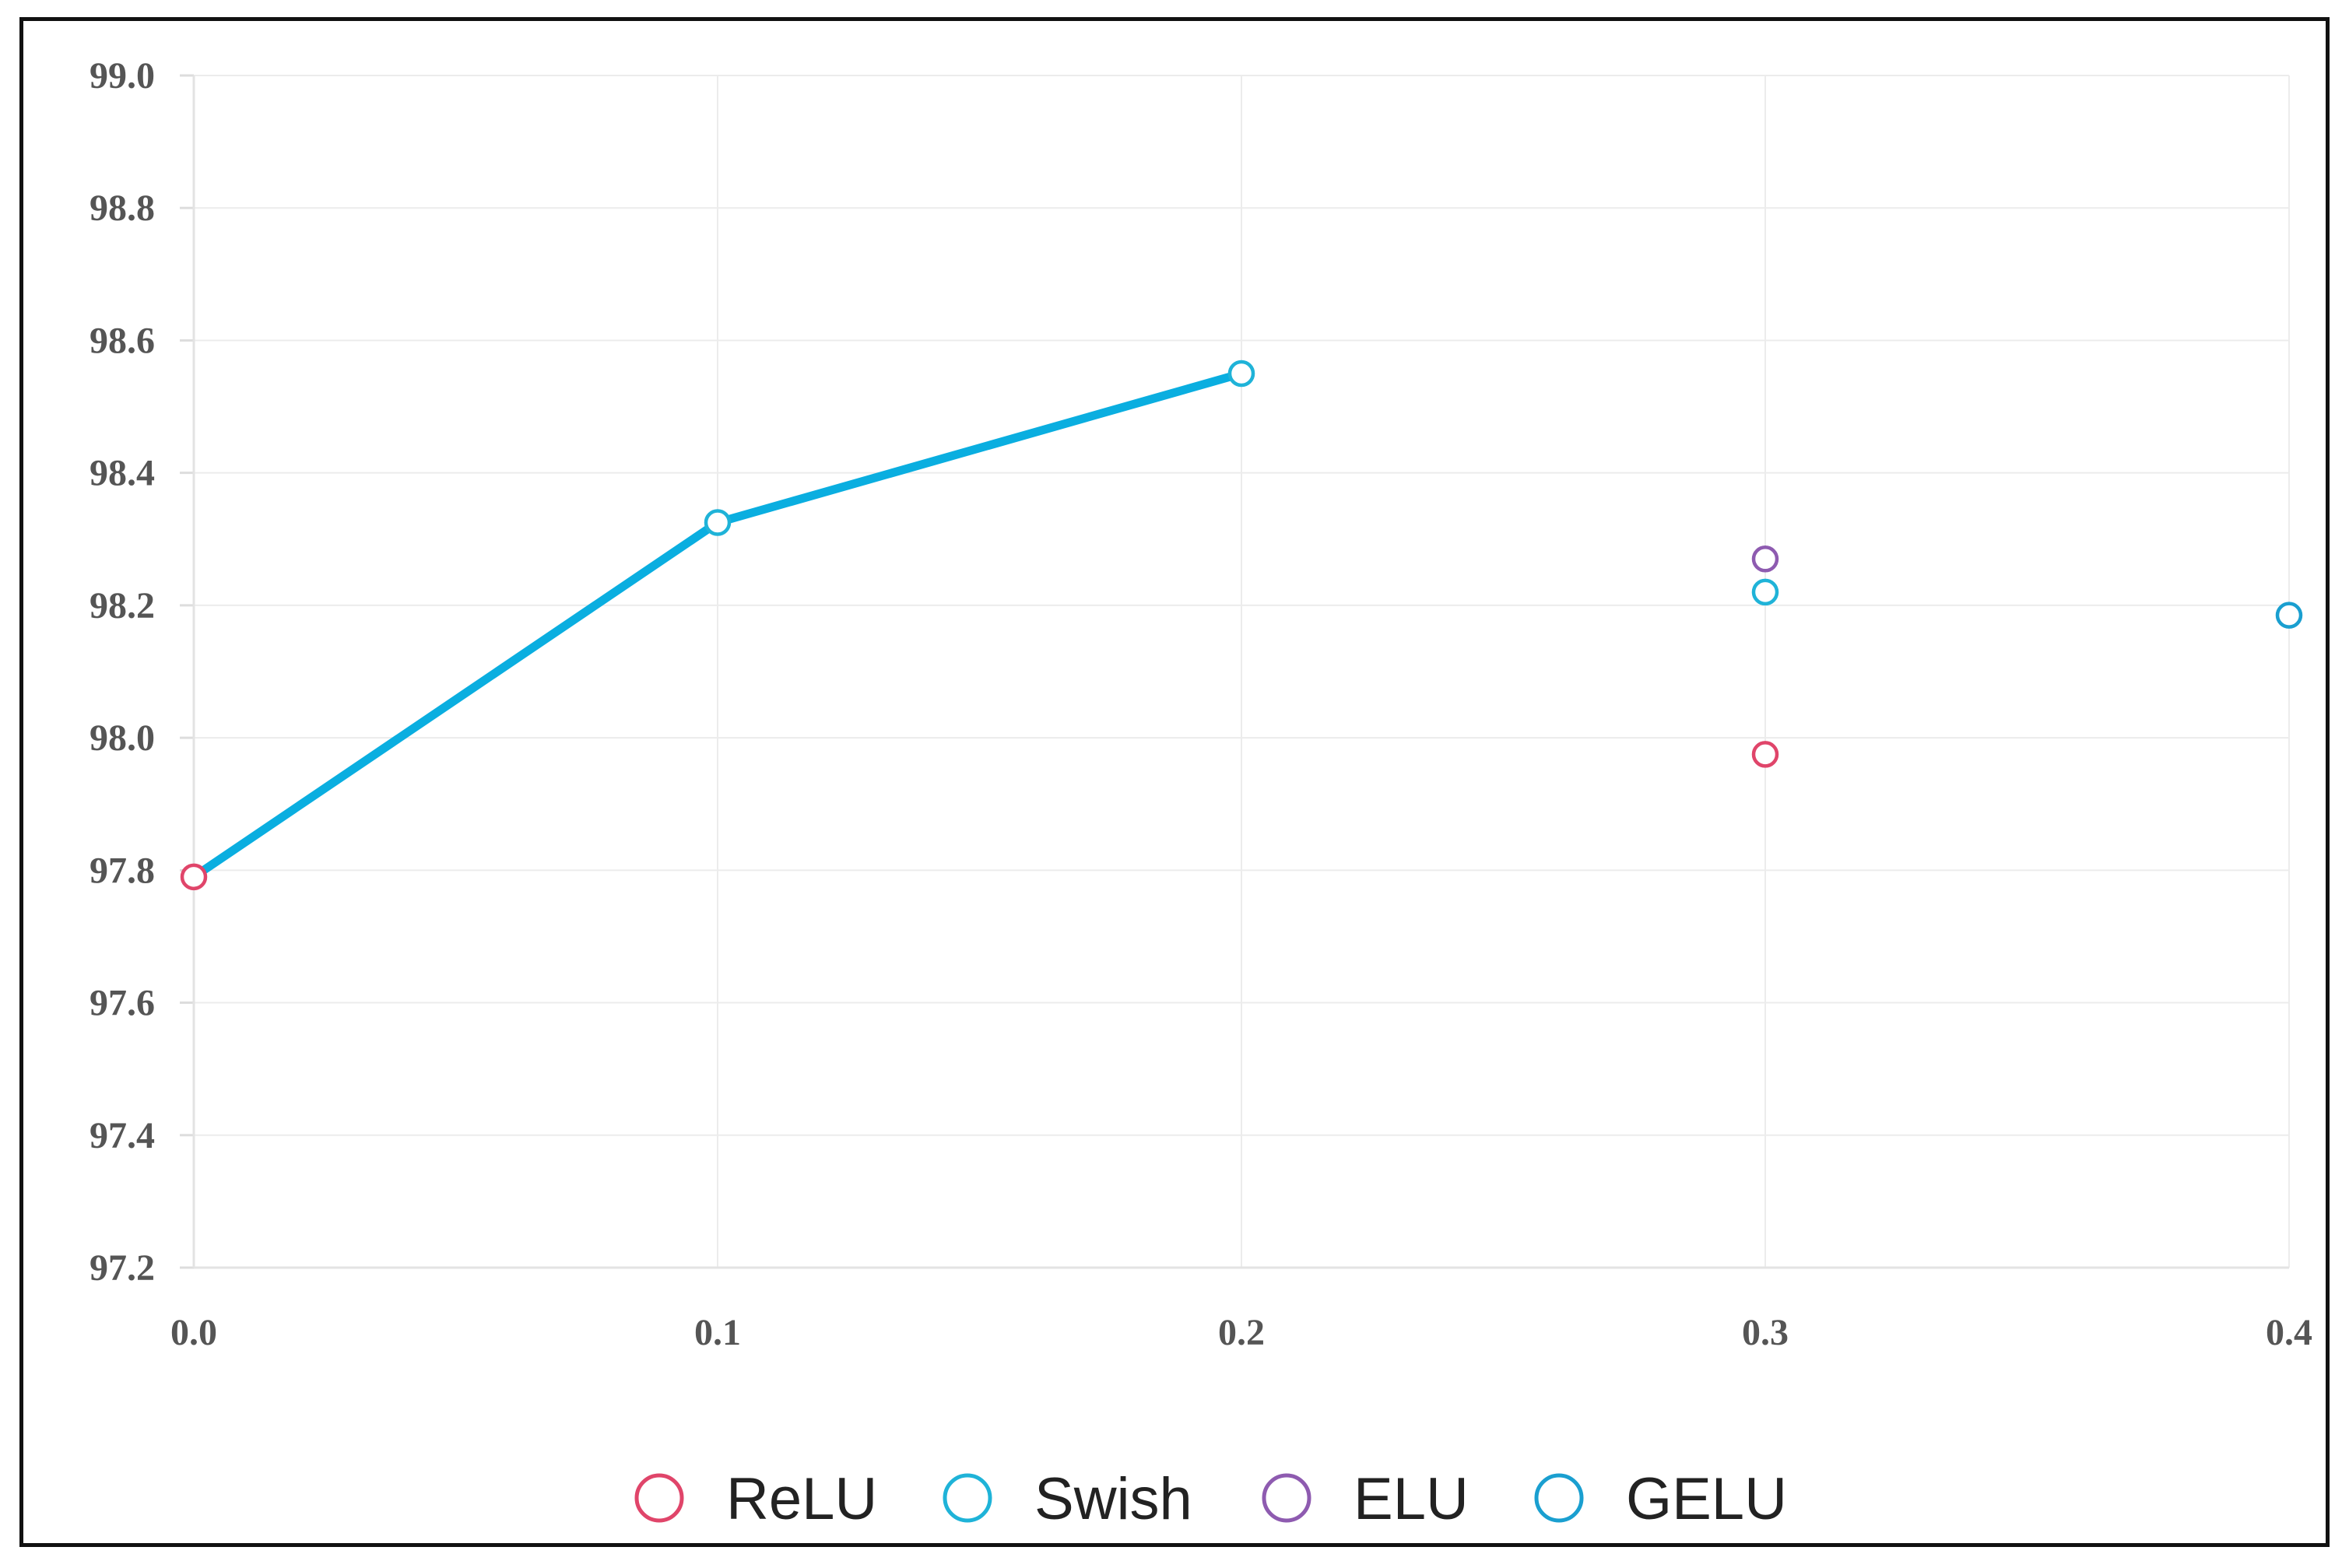 Image resolution: width=2349 pixels, height=1568 pixels. What do you see at coordinates (1707, 1499) in the screenshot?
I see `legend-label: GELU` at bounding box center [1707, 1499].